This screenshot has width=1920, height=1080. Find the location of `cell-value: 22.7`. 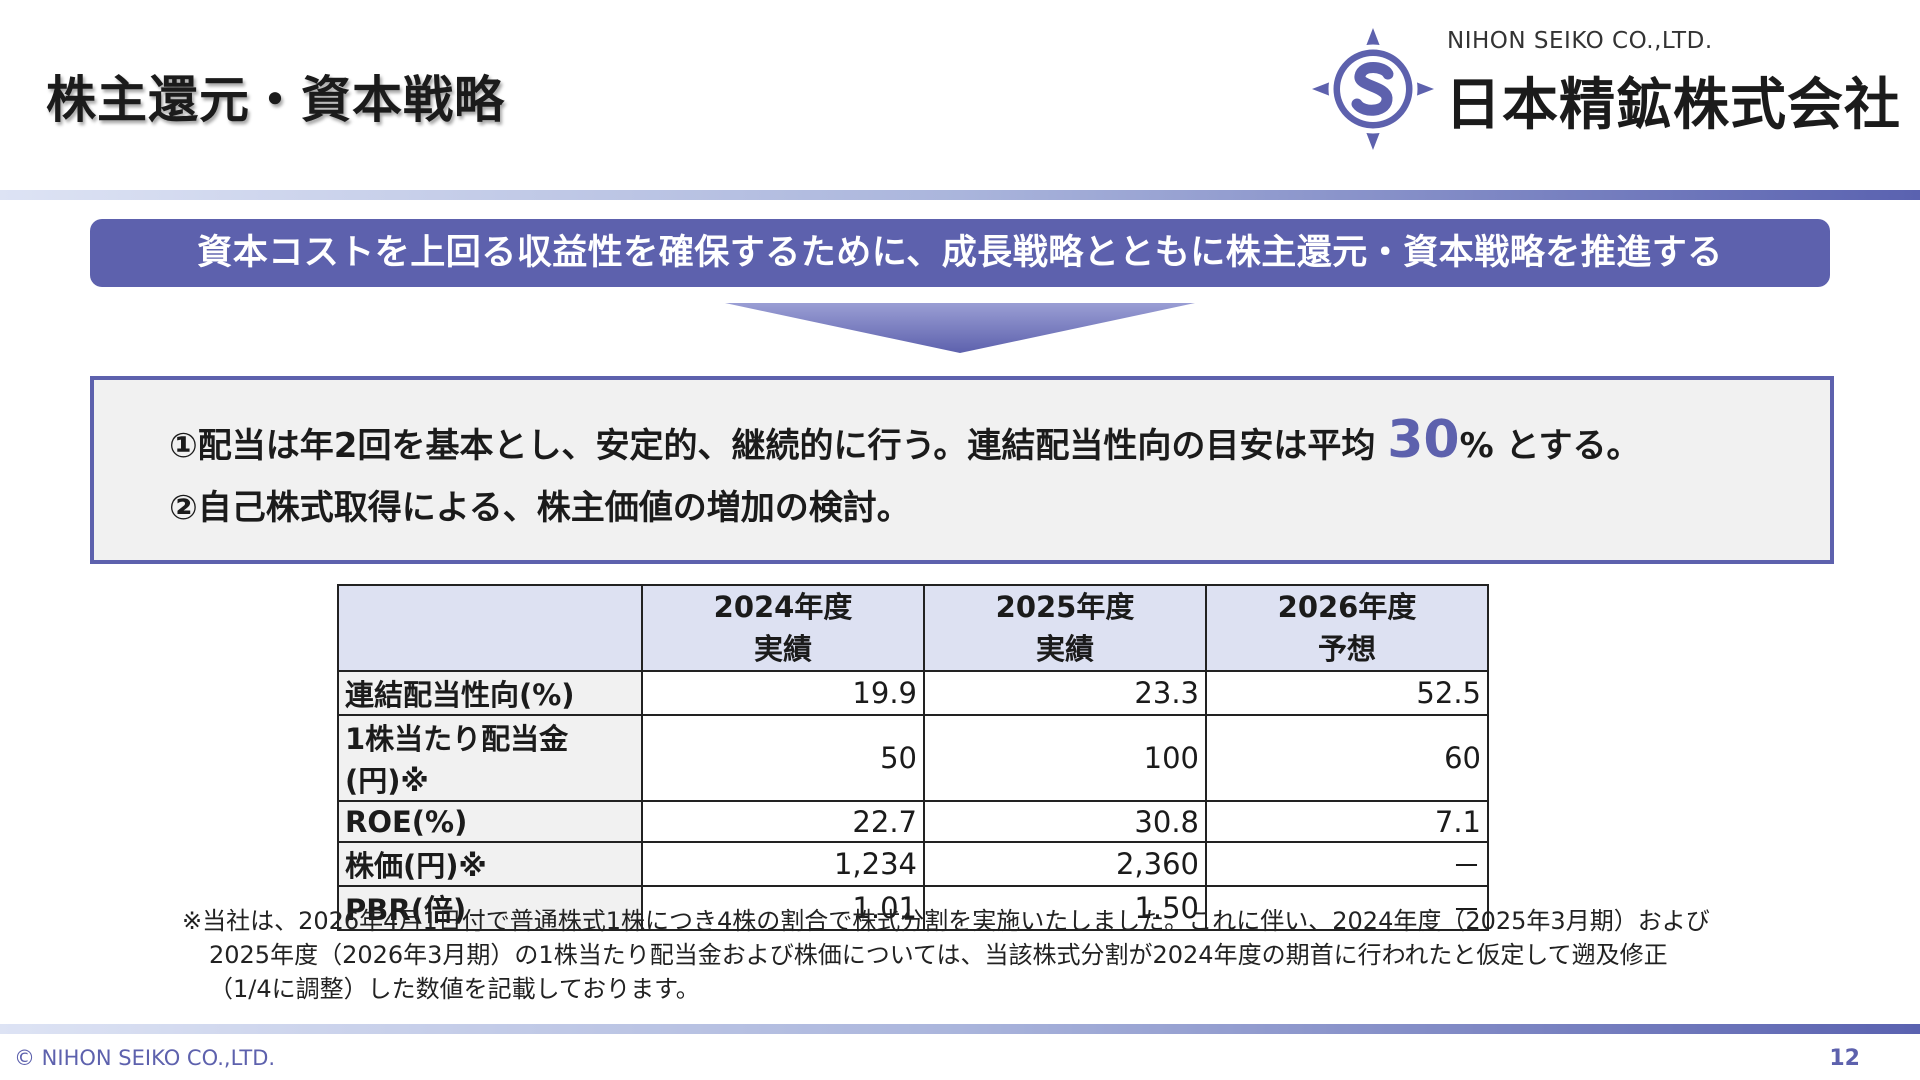

cell-value: 22.7 is located at coordinates (783, 821).